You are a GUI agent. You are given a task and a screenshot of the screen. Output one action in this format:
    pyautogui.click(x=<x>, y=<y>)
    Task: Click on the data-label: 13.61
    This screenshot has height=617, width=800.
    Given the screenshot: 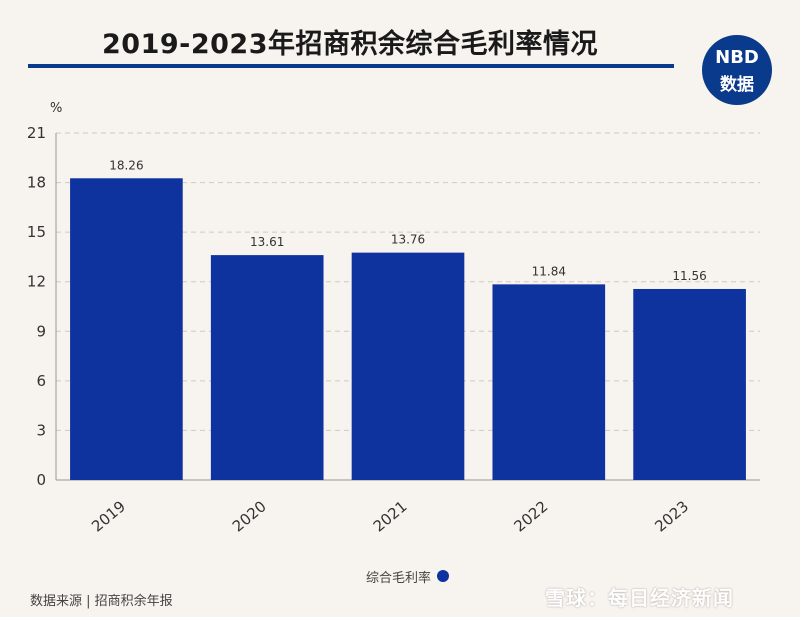 What is the action you would take?
    pyautogui.click(x=267, y=242)
    